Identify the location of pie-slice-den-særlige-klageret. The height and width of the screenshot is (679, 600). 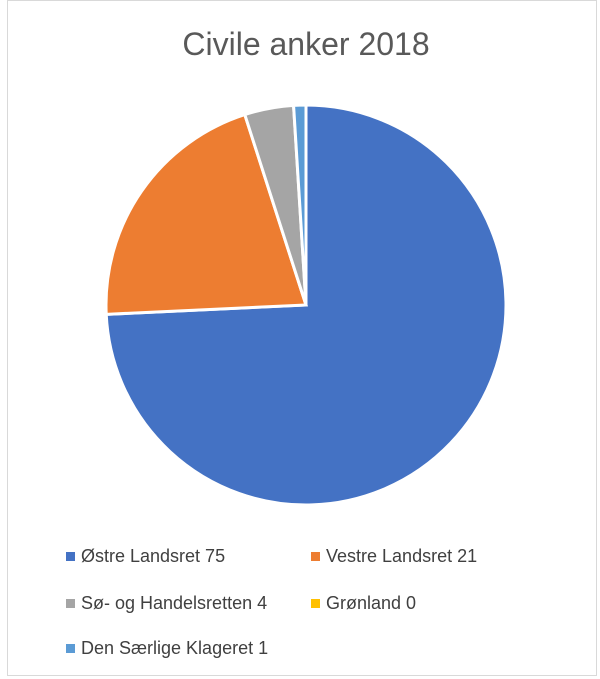
(299, 204).